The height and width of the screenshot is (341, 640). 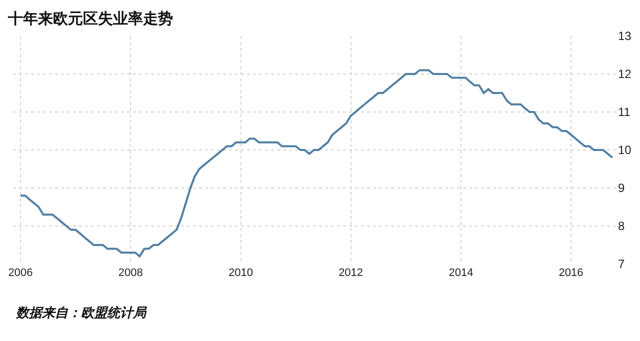 I want to click on y-tick-label: 10, so click(x=625, y=150).